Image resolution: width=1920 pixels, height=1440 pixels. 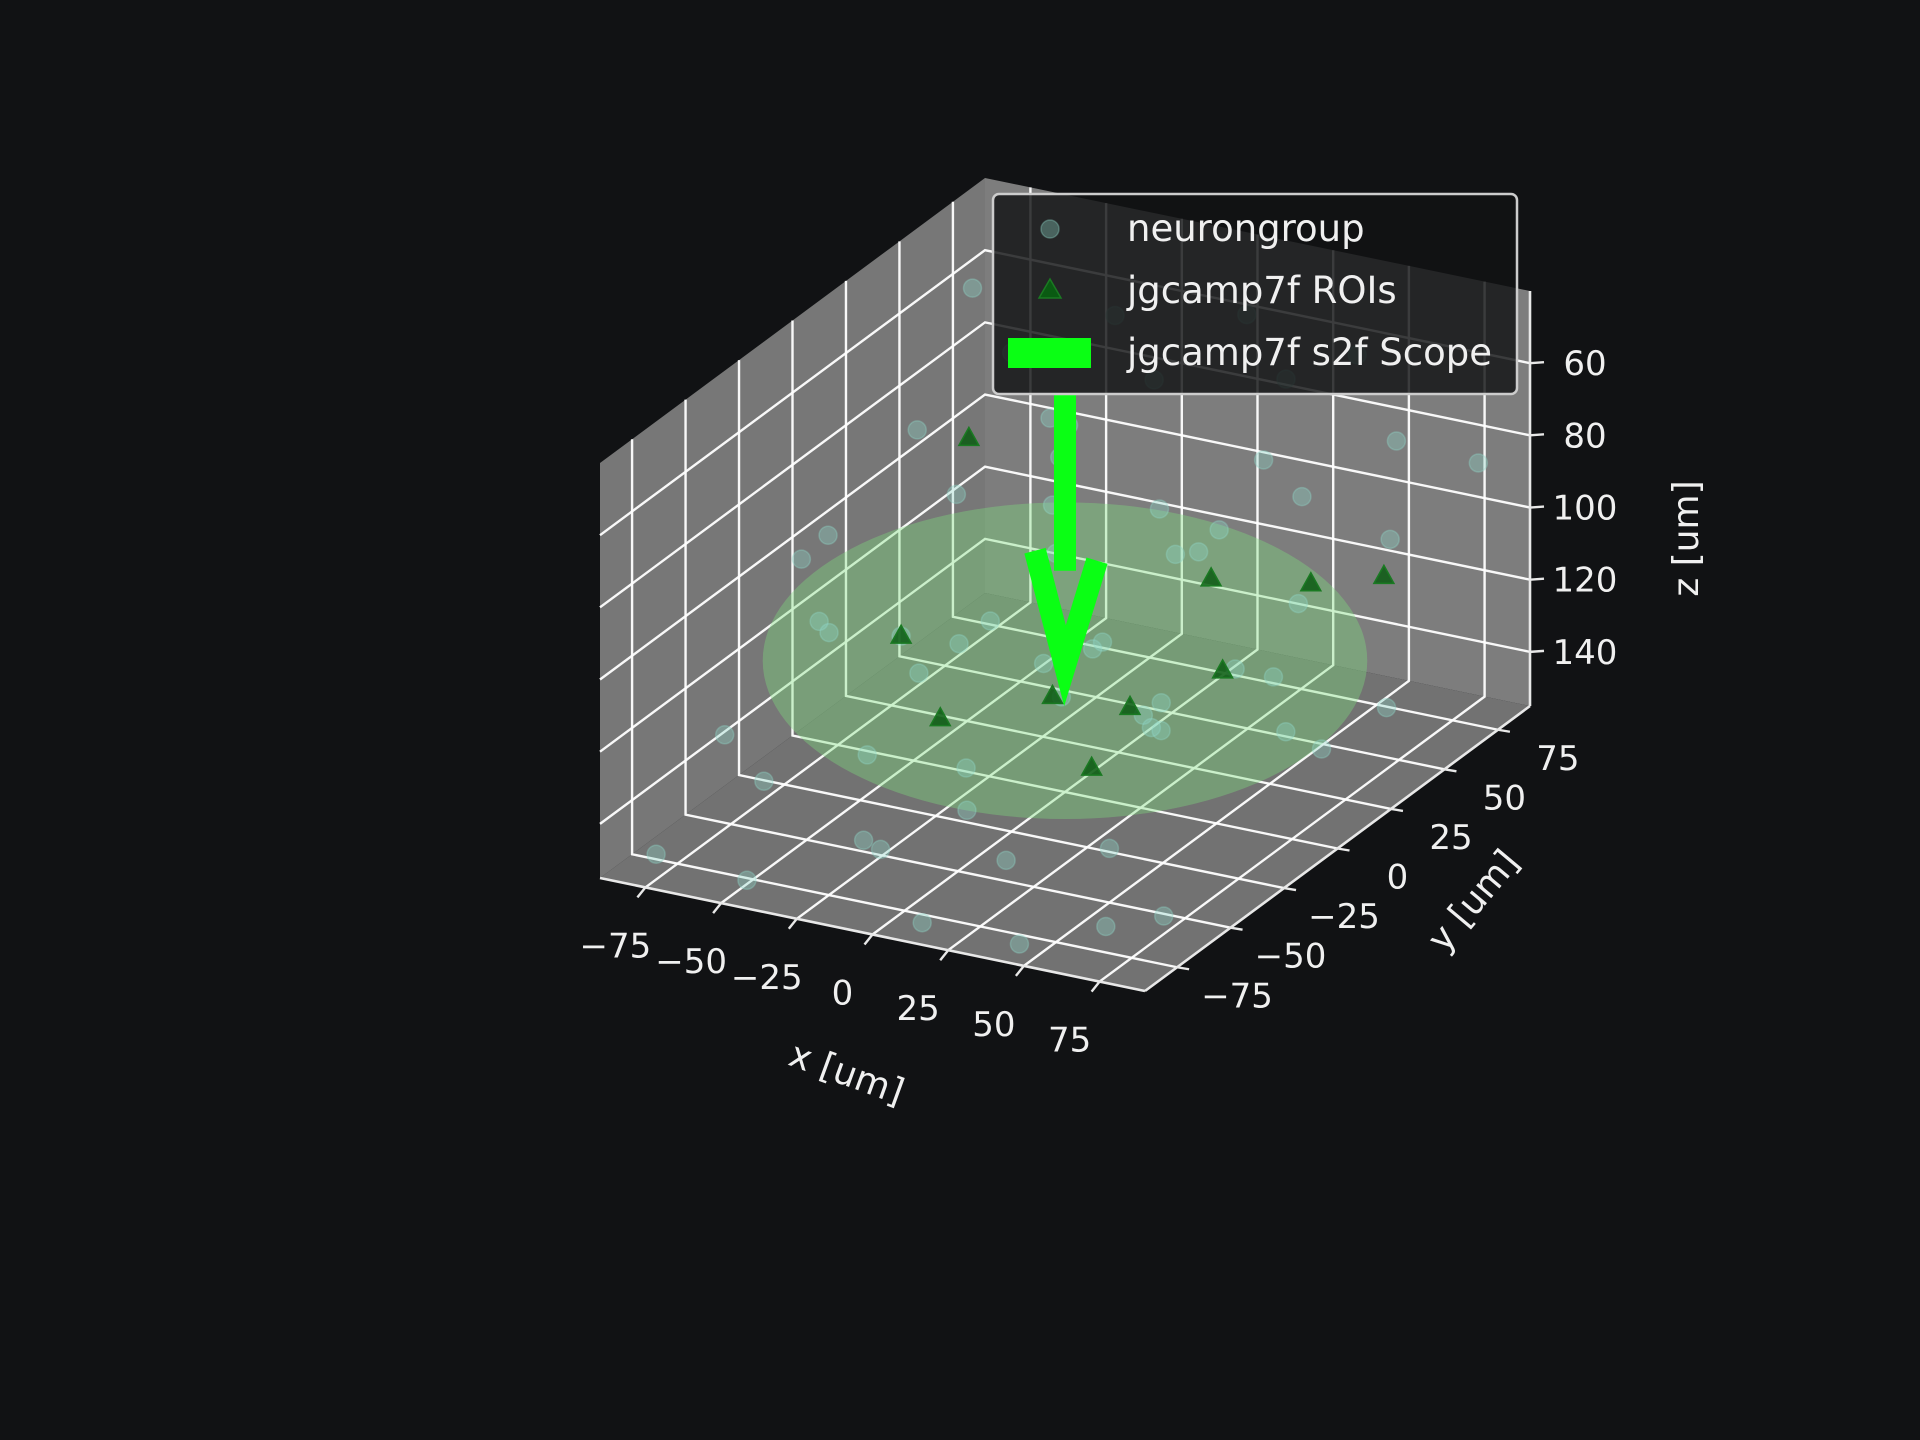 What do you see at coordinates (1585, 653) in the screenshot?
I see `z-tick-label: 140` at bounding box center [1585, 653].